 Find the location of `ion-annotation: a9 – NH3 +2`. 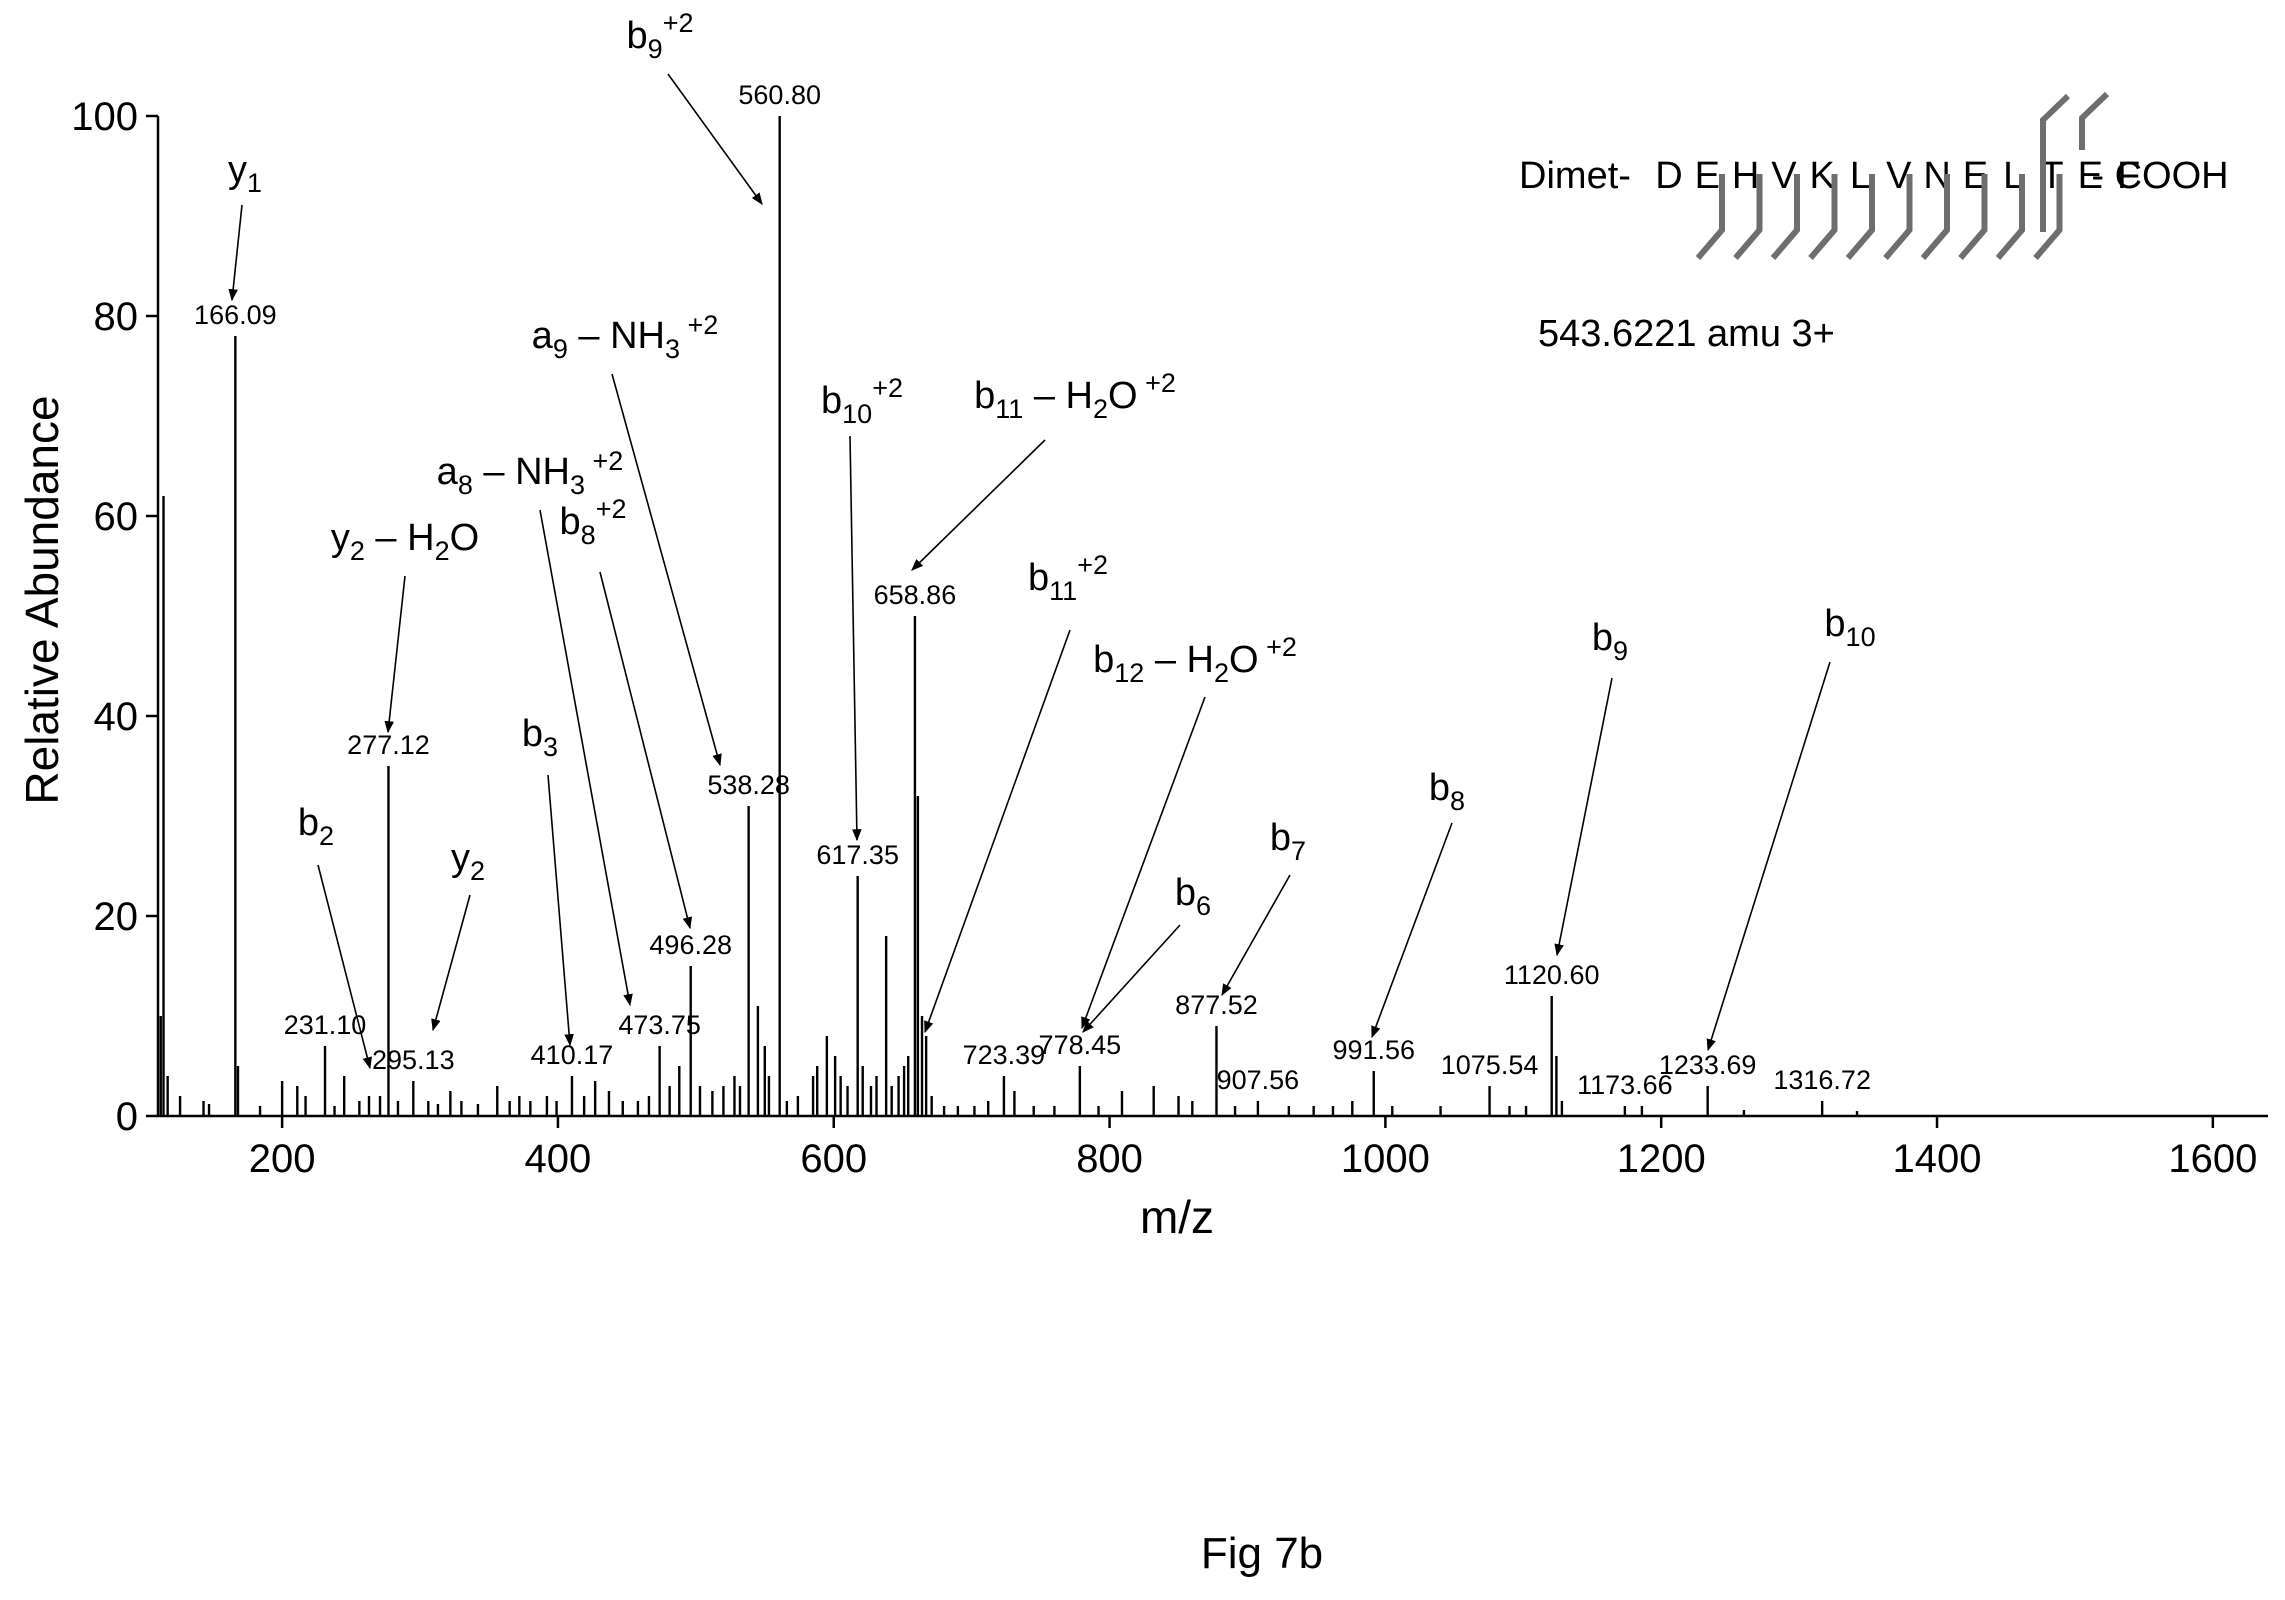

ion-annotation: a9 – NH3 +2 is located at coordinates (625, 337).